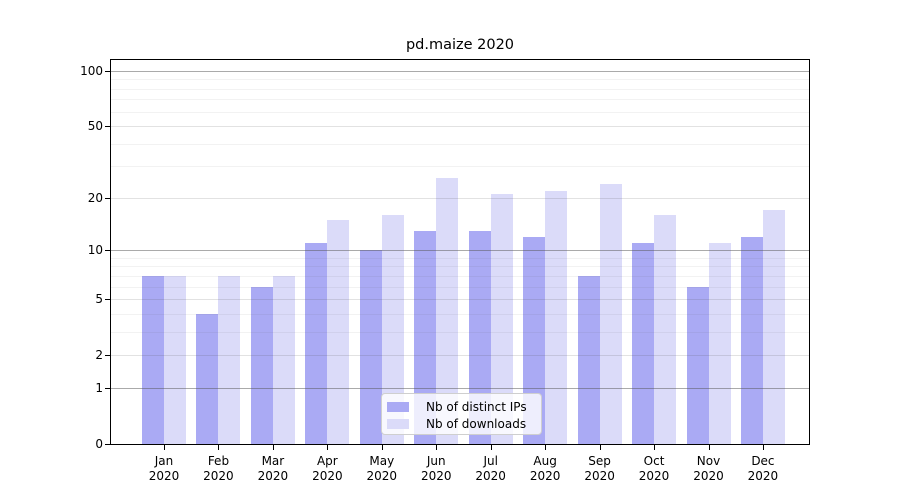 Image resolution: width=900 pixels, height=500 pixels. I want to click on x-tick-label: Jul 2020, so click(491, 468).